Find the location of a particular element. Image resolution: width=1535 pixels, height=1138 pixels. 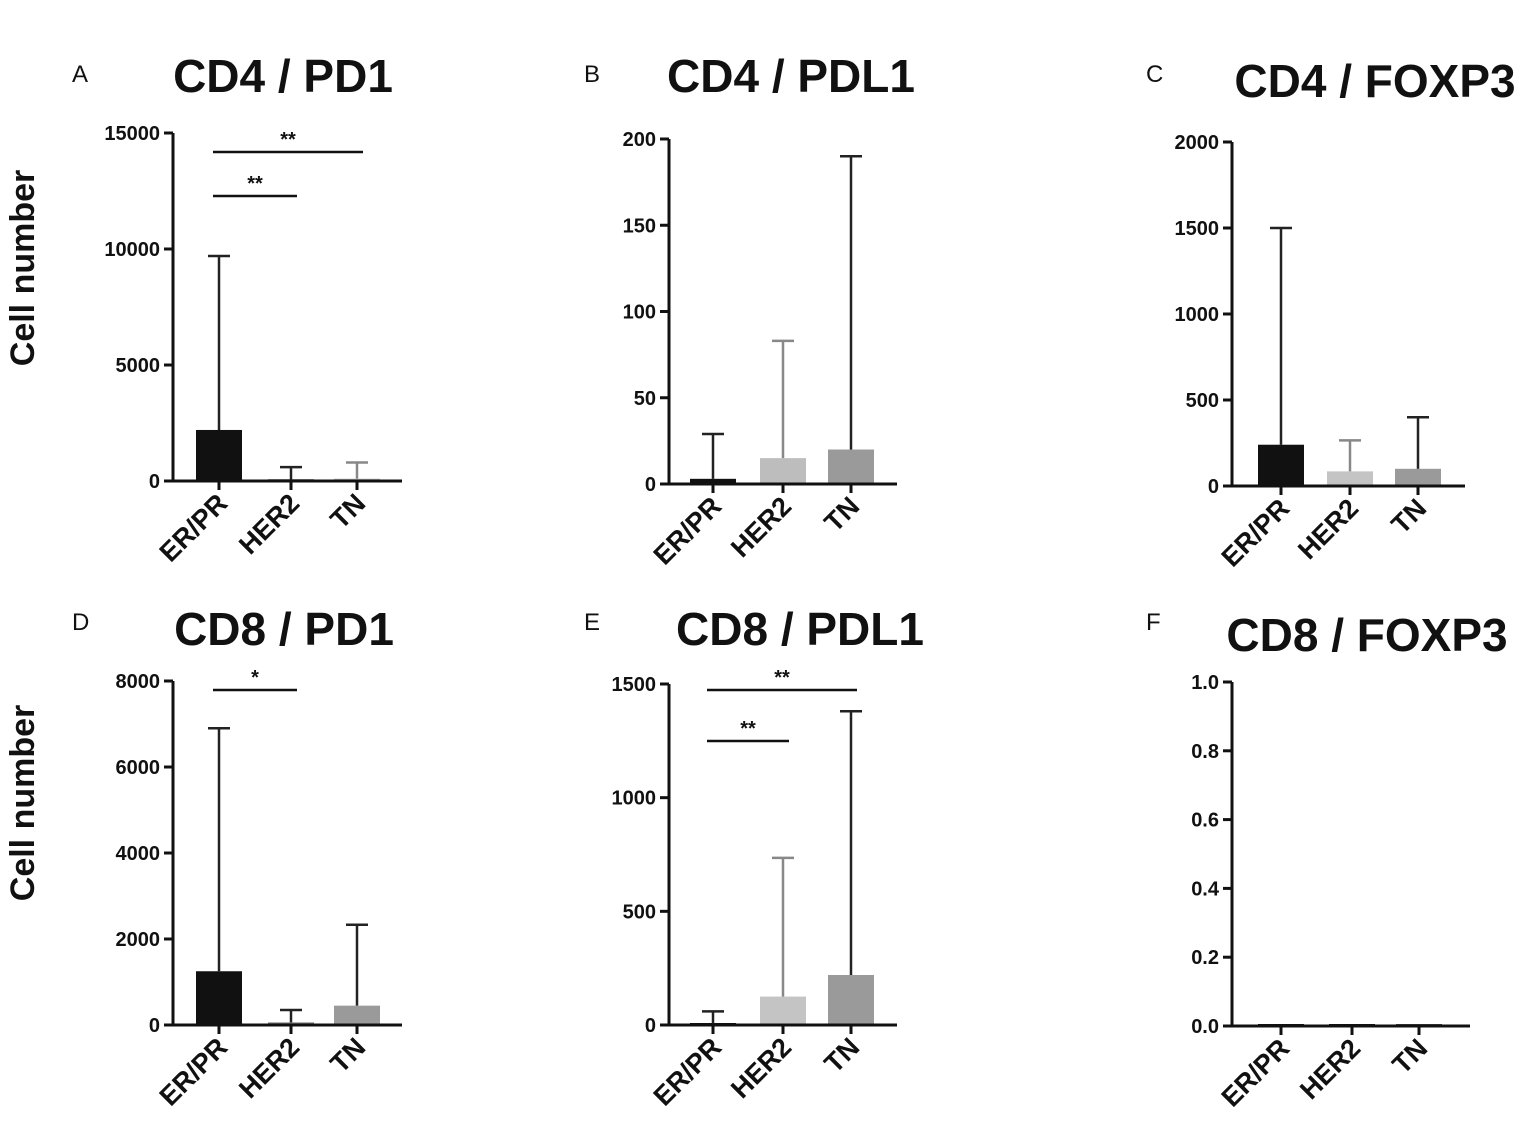

y-tick-label: 150 is located at coordinates (639, 226).